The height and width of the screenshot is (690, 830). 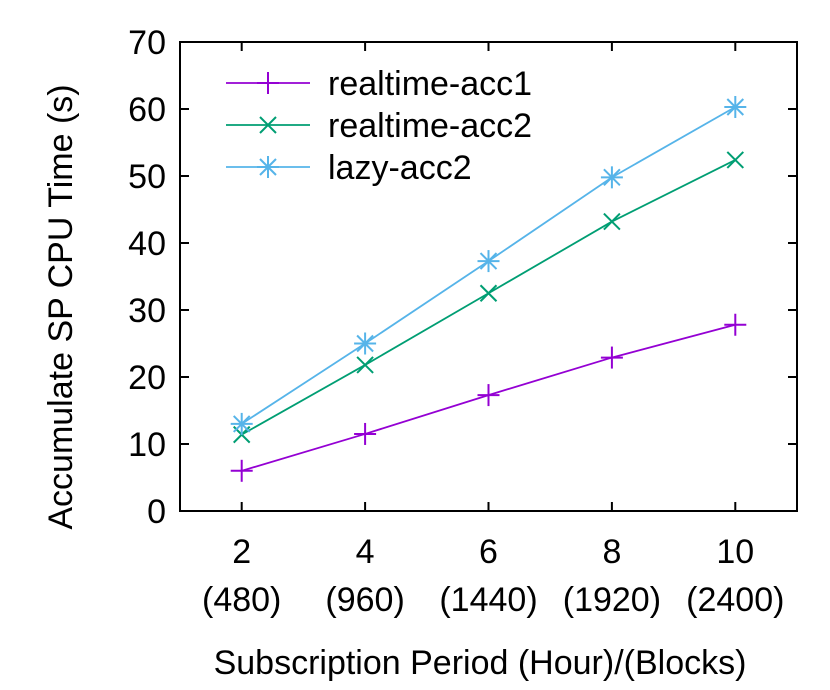 What do you see at coordinates (430, 84) in the screenshot?
I see `legend-label: realtime-acc1` at bounding box center [430, 84].